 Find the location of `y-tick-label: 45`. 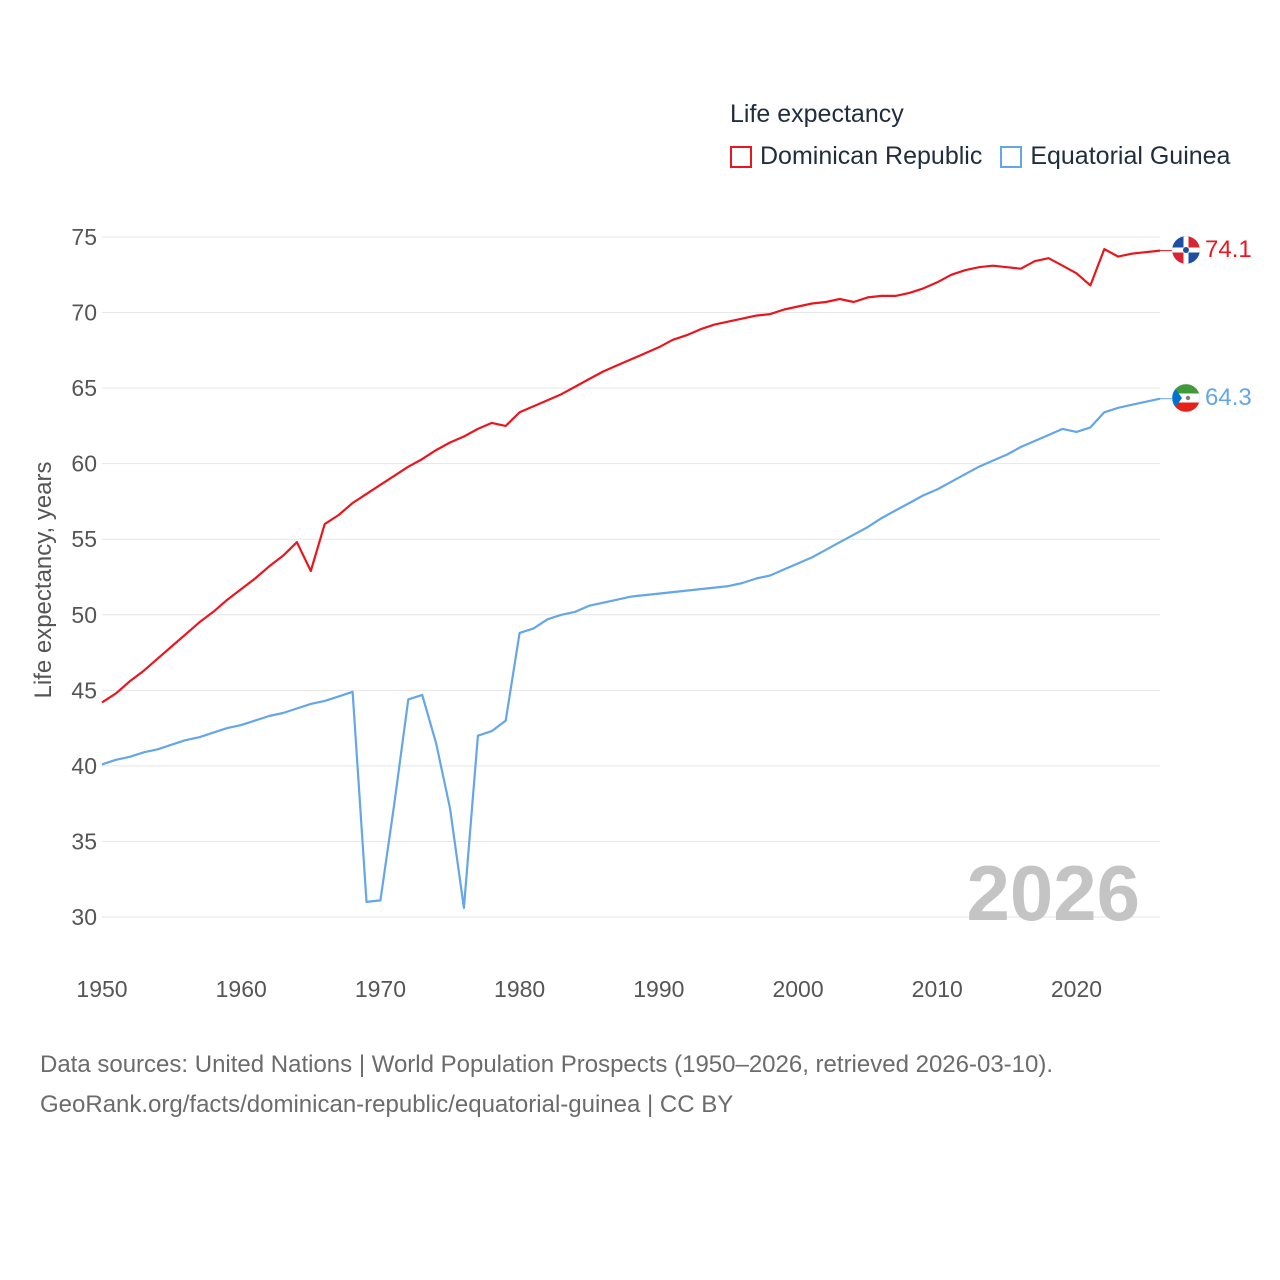

y-tick-label: 45 is located at coordinates (84, 690).